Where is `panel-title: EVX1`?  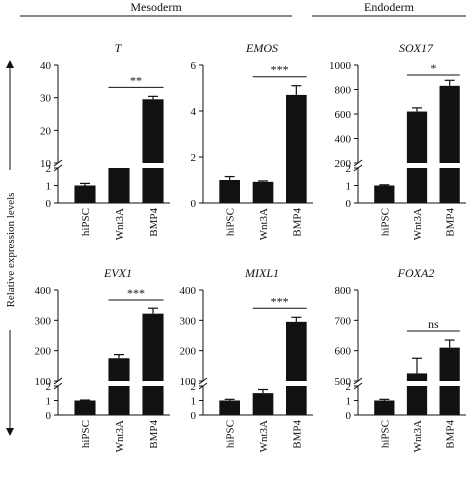 panel-title: EVX1 is located at coordinates (117, 273).